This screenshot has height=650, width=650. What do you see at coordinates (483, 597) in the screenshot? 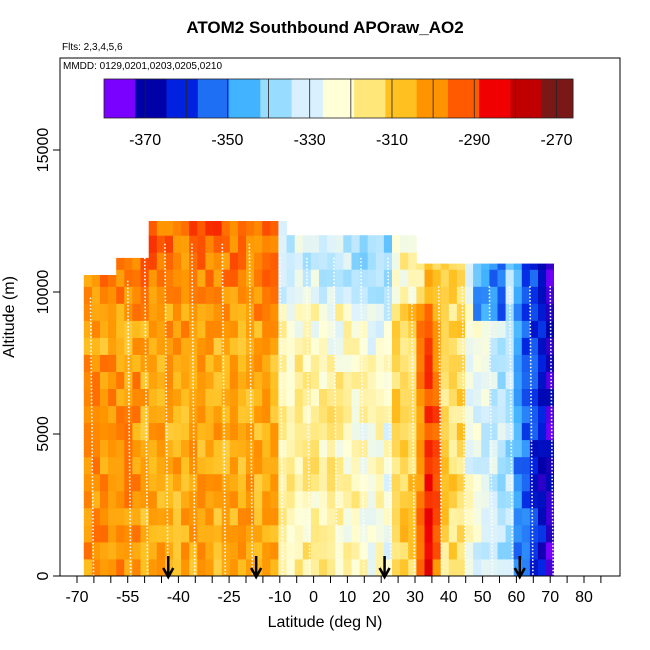
I see `x-tick-label: 50` at bounding box center [483, 597].